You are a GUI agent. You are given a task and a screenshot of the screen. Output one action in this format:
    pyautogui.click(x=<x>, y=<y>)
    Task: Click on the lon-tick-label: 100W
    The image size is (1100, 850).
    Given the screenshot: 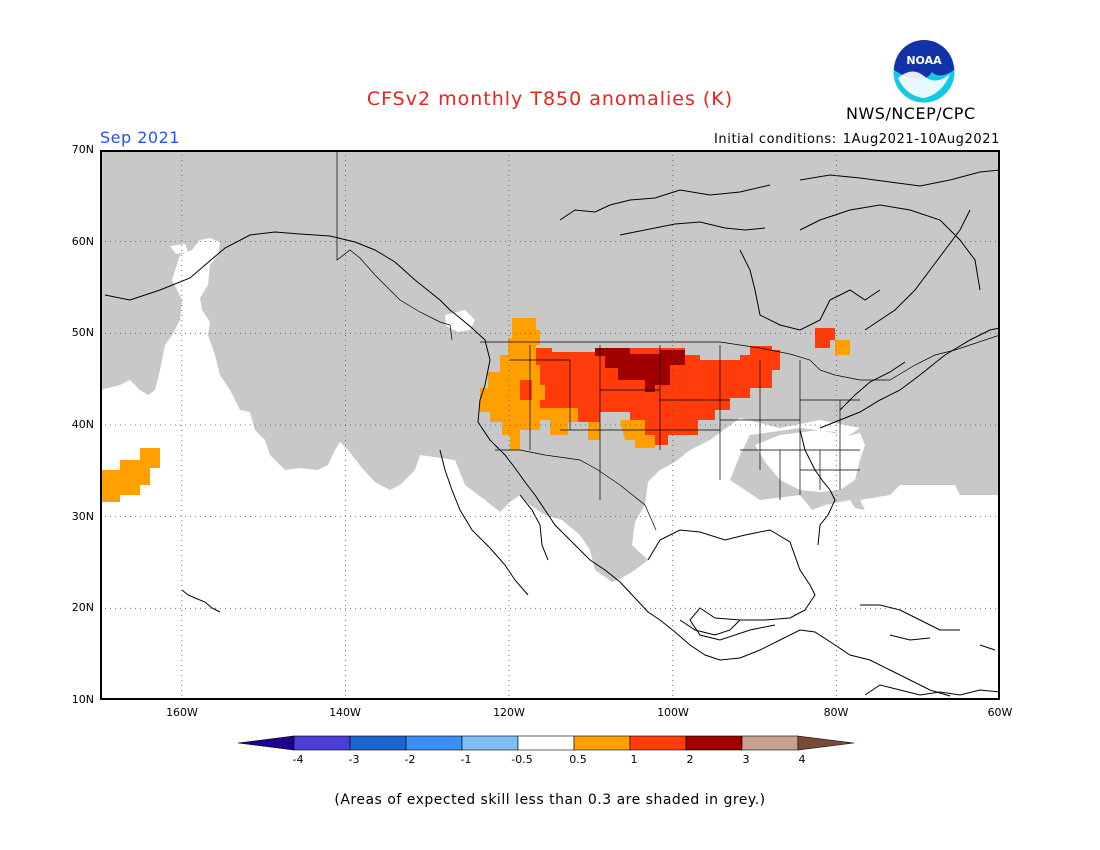 What is the action you would take?
    pyautogui.click(x=673, y=712)
    